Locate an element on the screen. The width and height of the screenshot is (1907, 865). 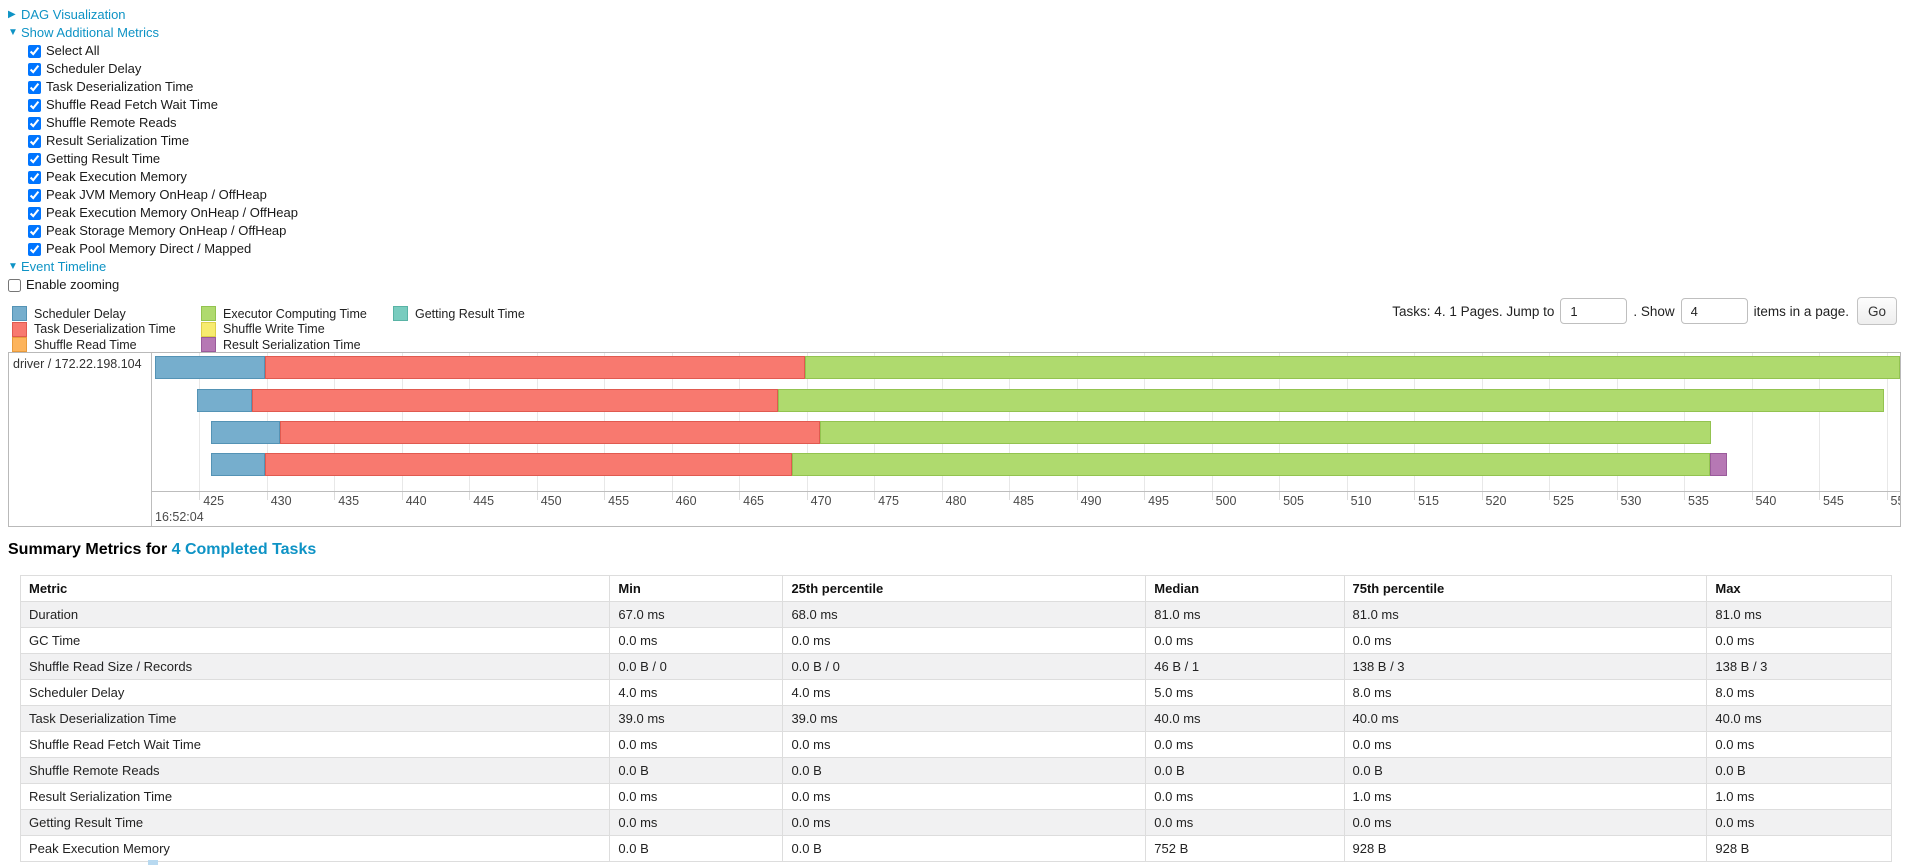
time-axis-line is located at coordinates (1026, 491).